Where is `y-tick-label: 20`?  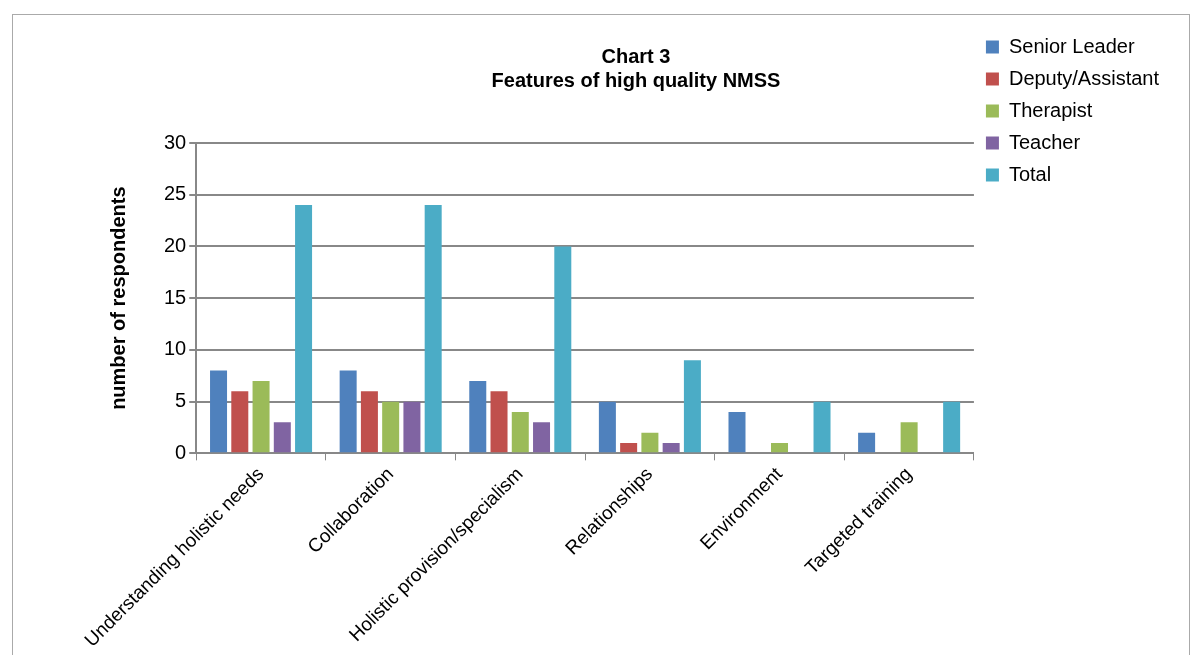 y-tick-label: 20 is located at coordinates (175, 244).